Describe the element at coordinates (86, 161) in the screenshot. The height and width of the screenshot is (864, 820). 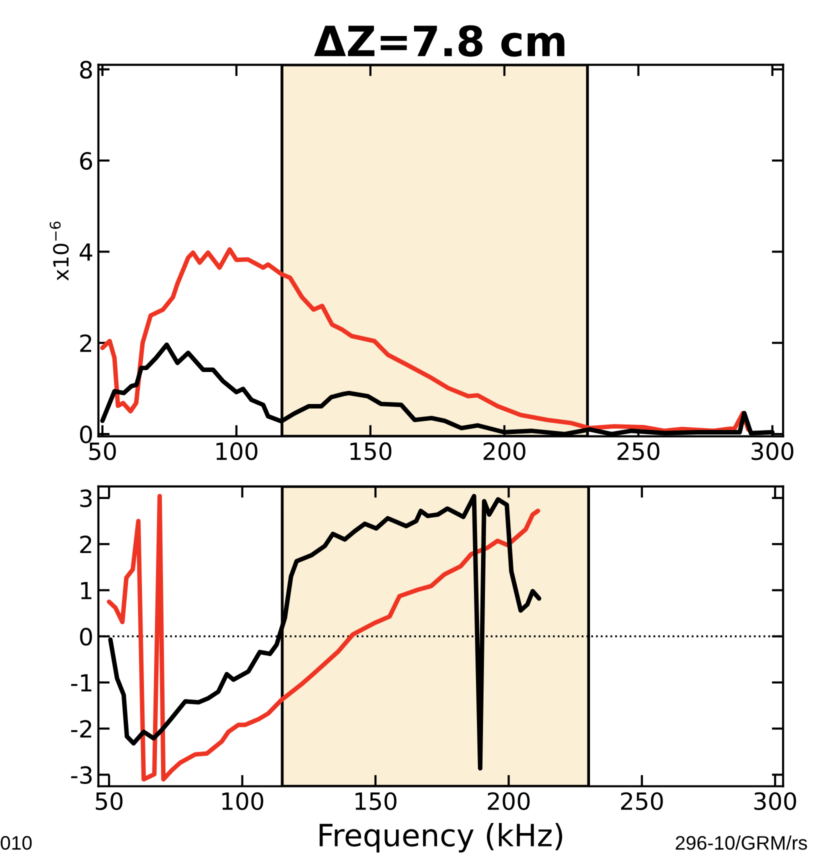
I see `y-tick-label: 6` at that location.